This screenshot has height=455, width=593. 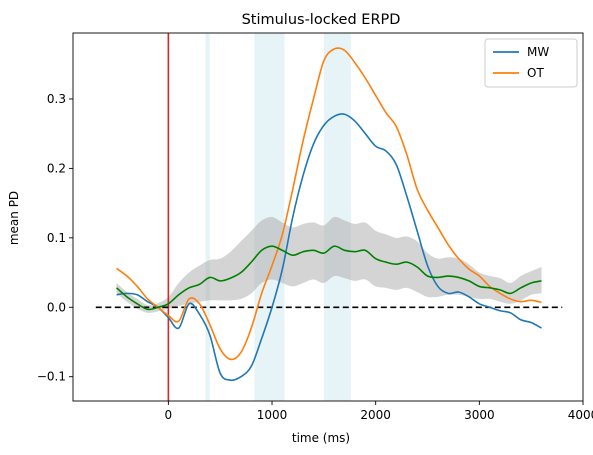 I want to click on x-tick-label: 4000, so click(x=580, y=415).